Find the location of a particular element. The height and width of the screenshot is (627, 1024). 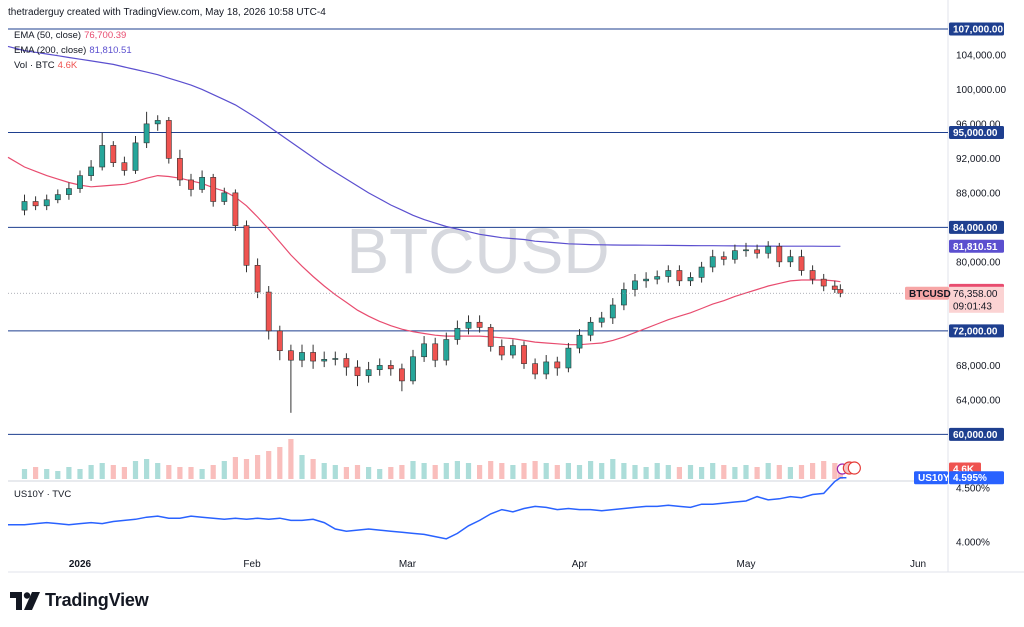

us10y-symbol-tag-text: US10Y is located at coordinates (934, 478).